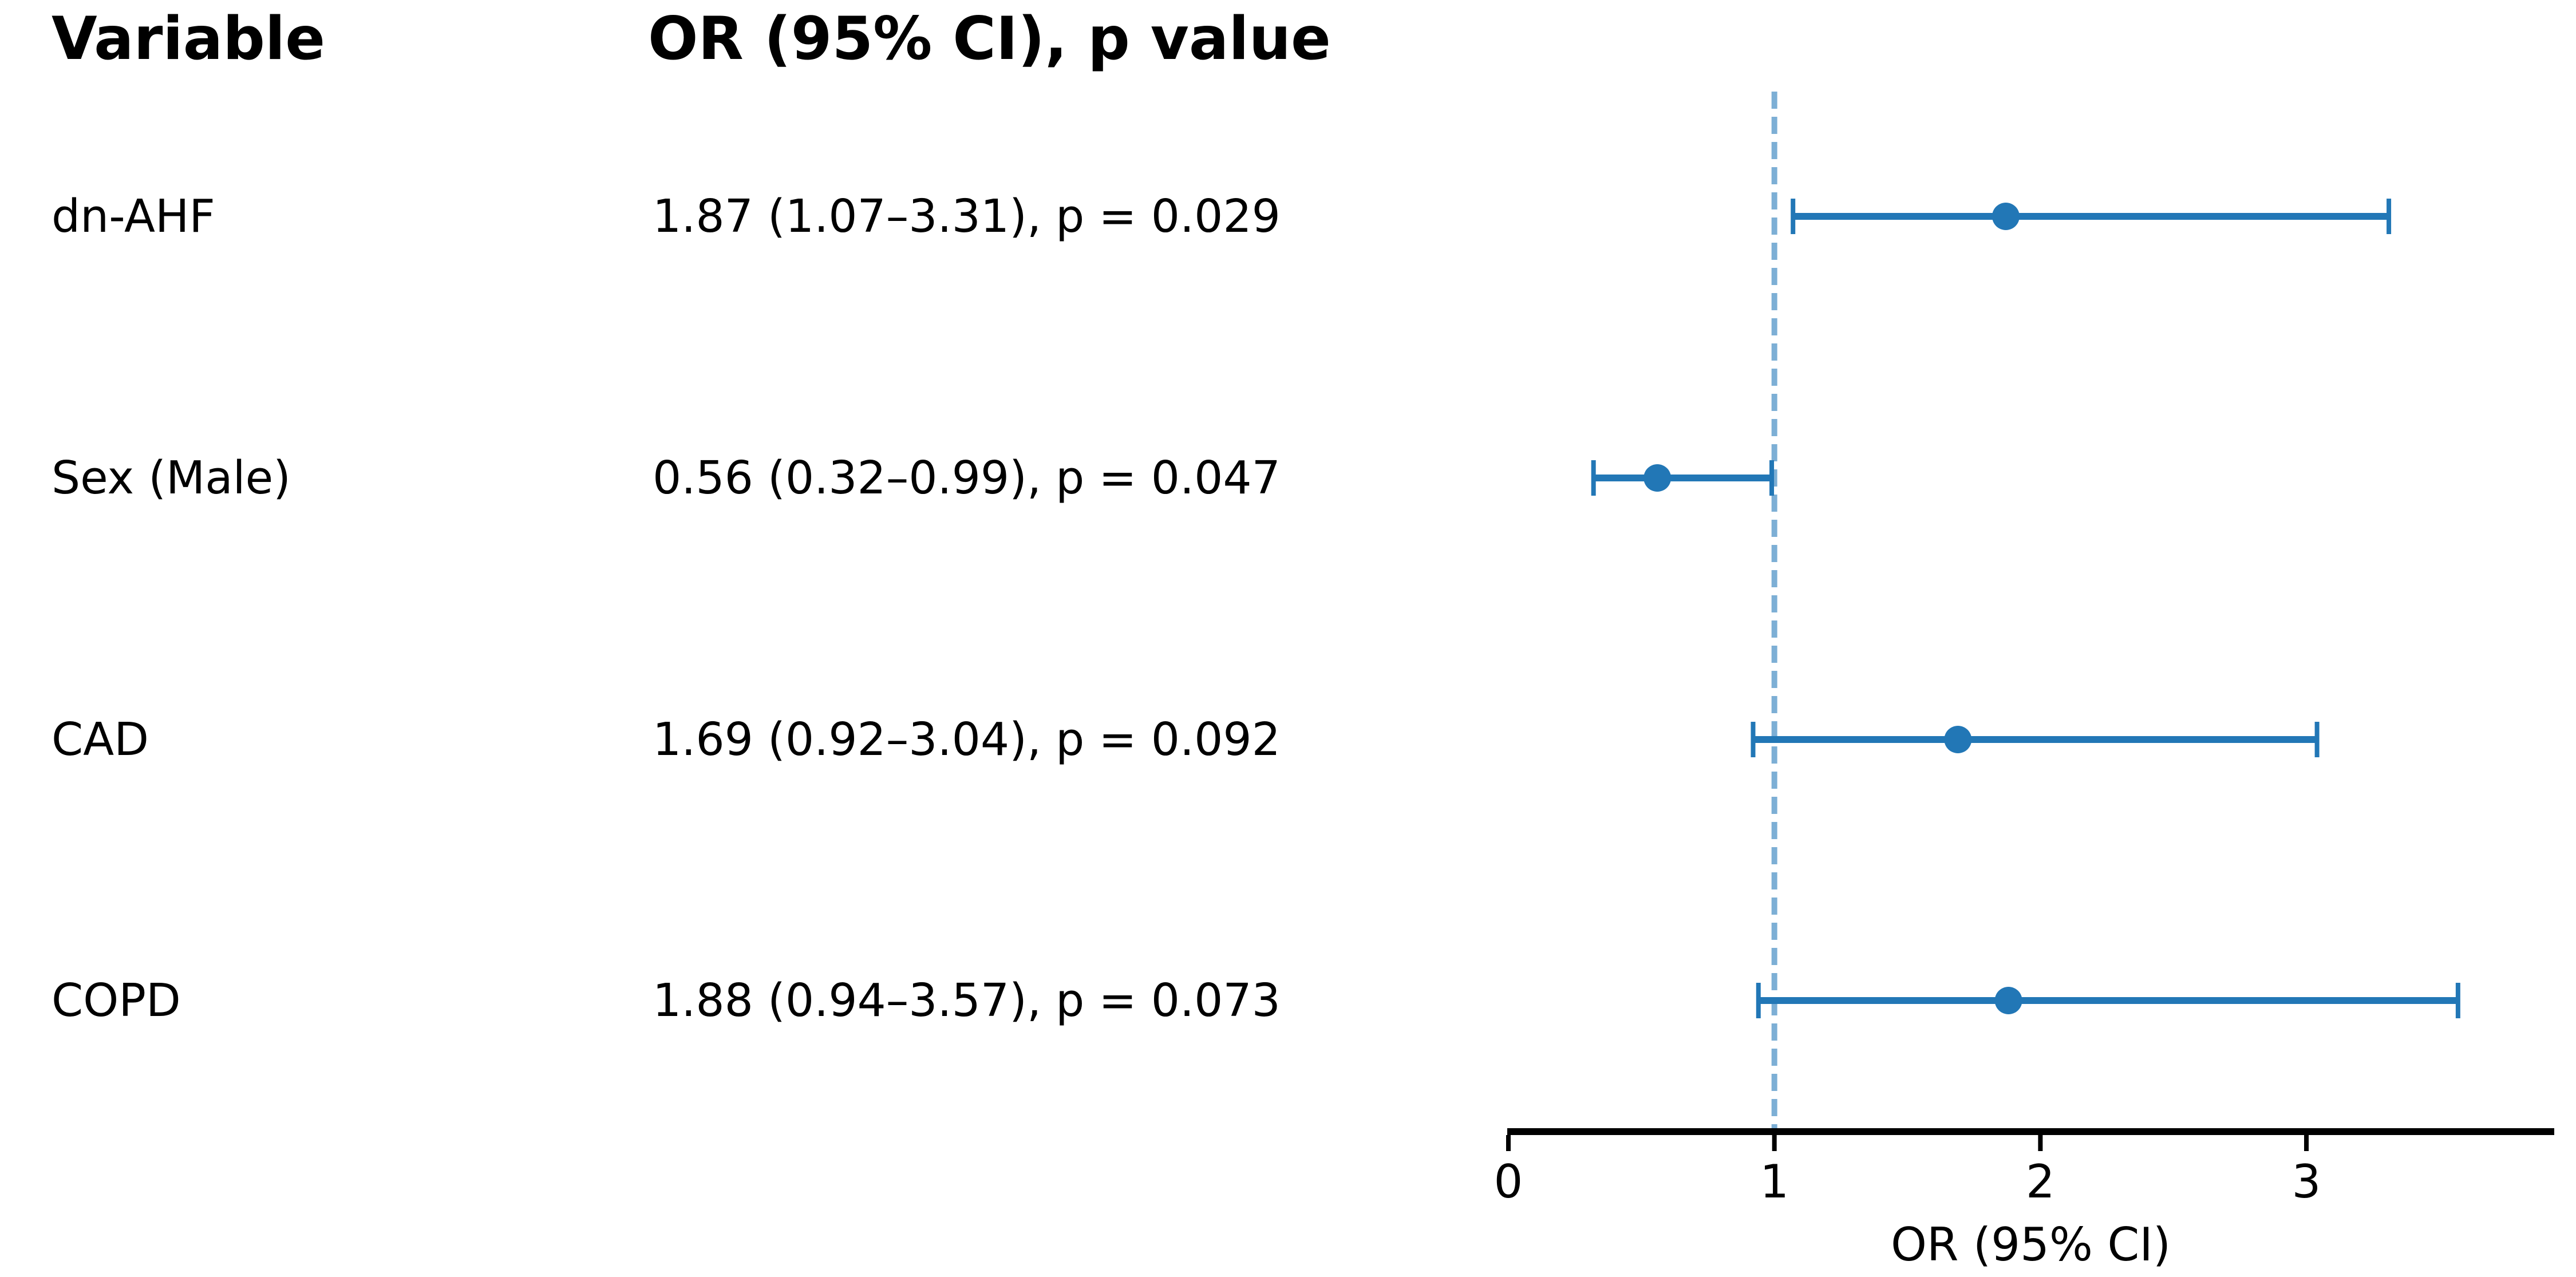 This screenshot has width=2576, height=1277. Describe the element at coordinates (116, 1000) in the screenshot. I see `row-label-copd: COPD` at that location.